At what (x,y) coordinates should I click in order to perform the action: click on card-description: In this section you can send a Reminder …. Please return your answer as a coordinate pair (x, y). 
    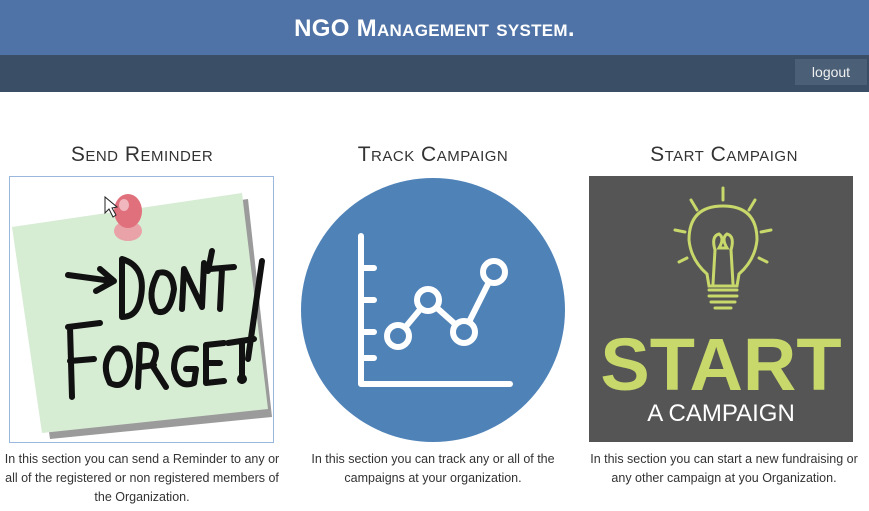
    Looking at the image, I should click on (142, 478).